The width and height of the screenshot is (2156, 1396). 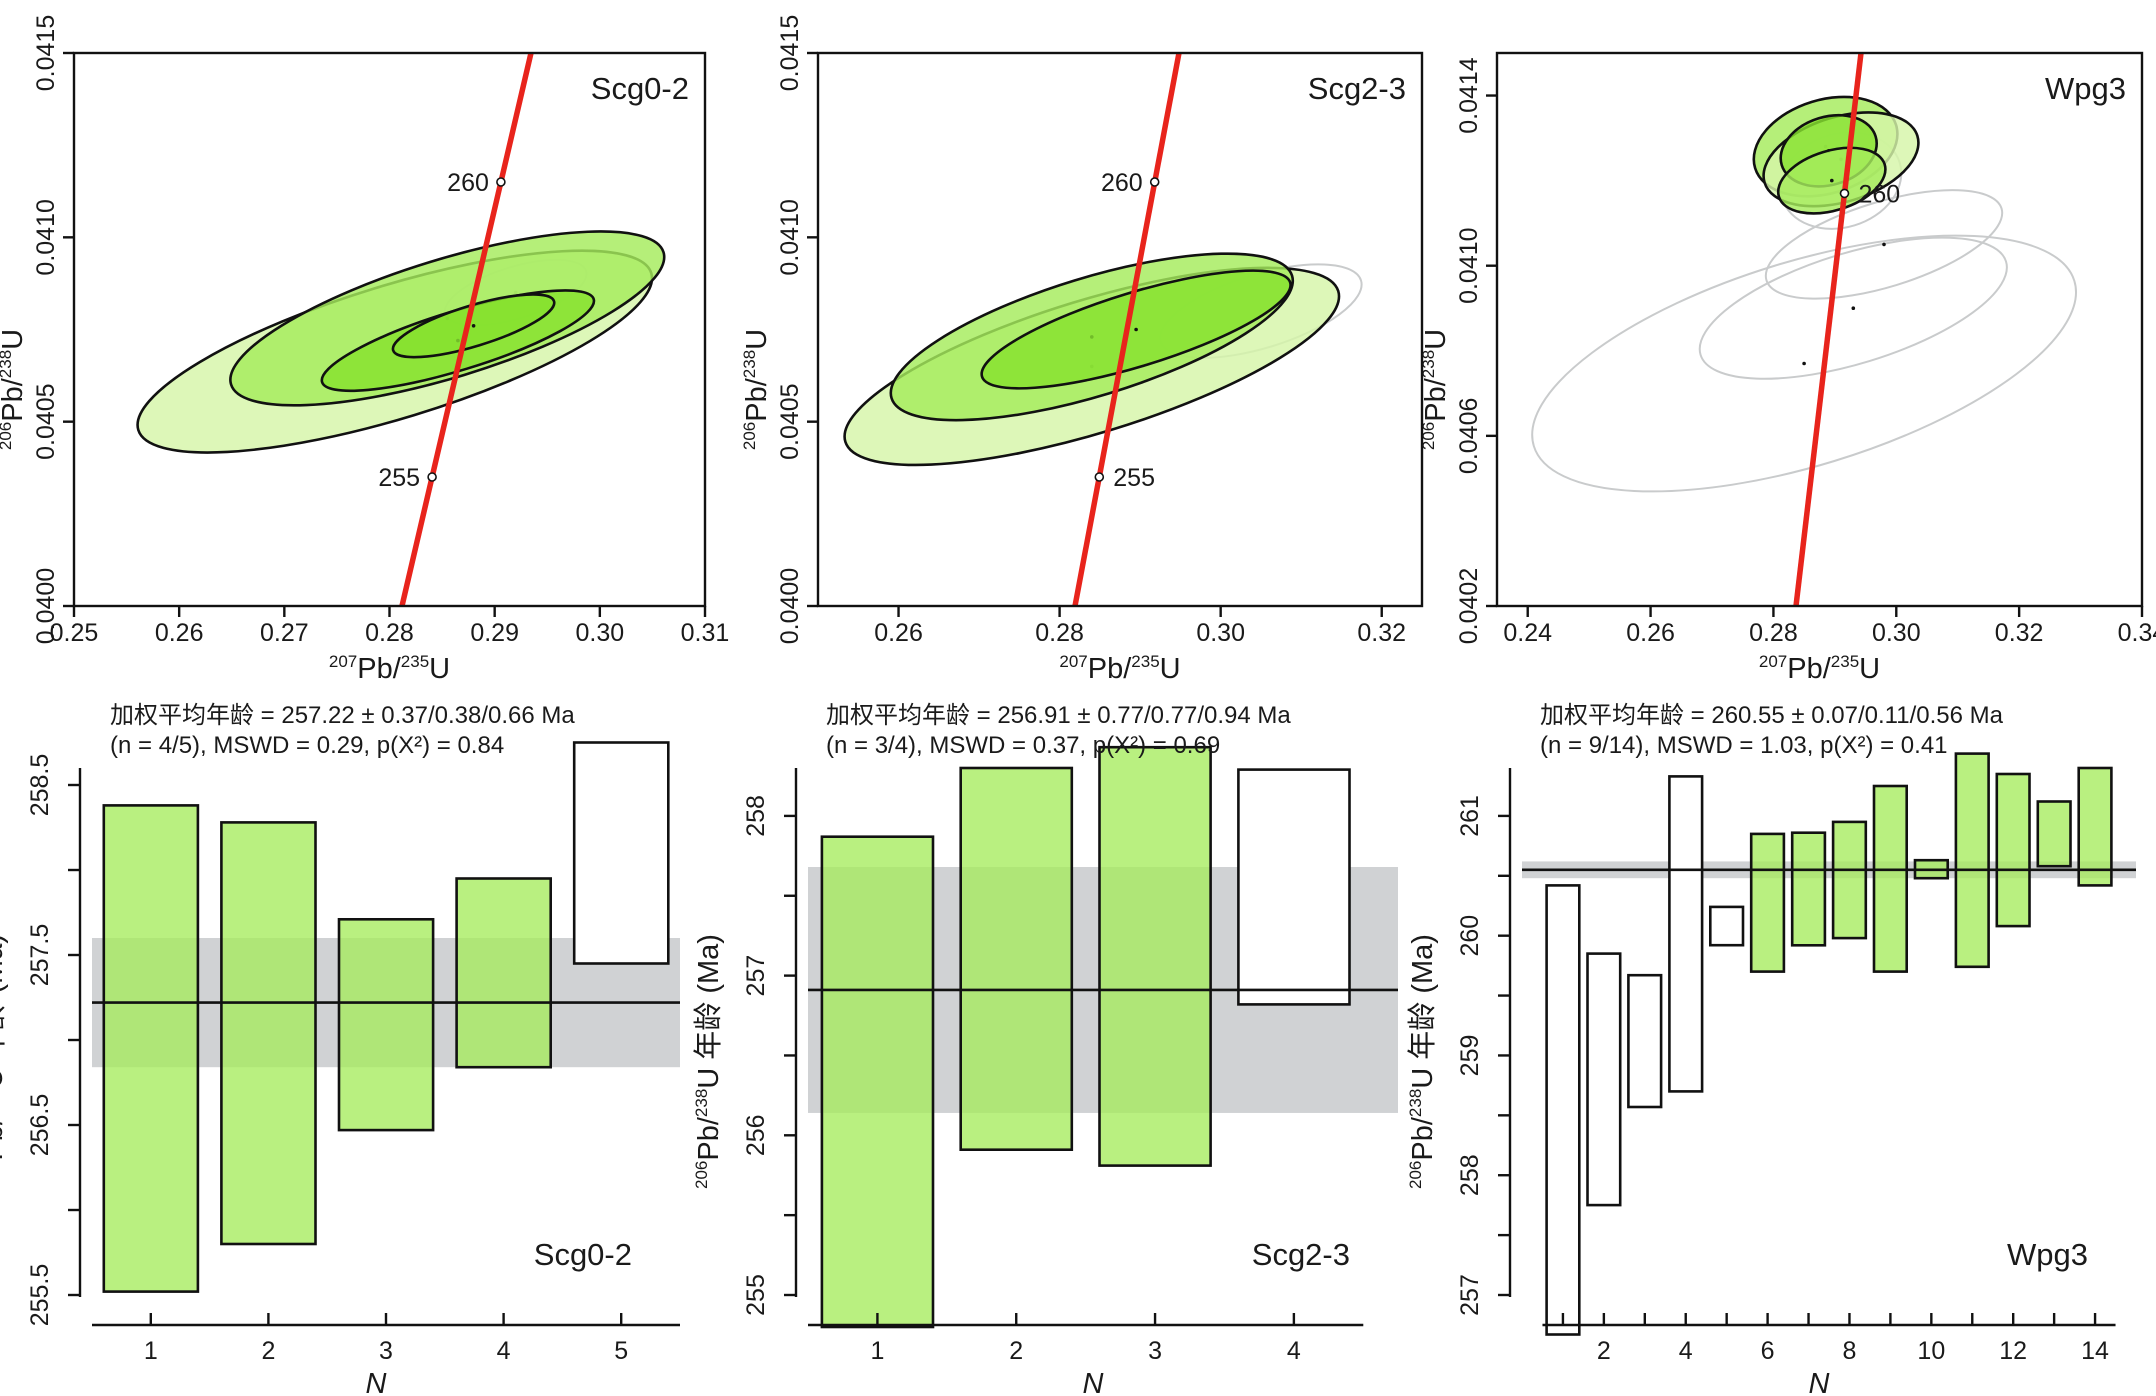 I want to click on error-ellipse, so click(x=1804, y=363).